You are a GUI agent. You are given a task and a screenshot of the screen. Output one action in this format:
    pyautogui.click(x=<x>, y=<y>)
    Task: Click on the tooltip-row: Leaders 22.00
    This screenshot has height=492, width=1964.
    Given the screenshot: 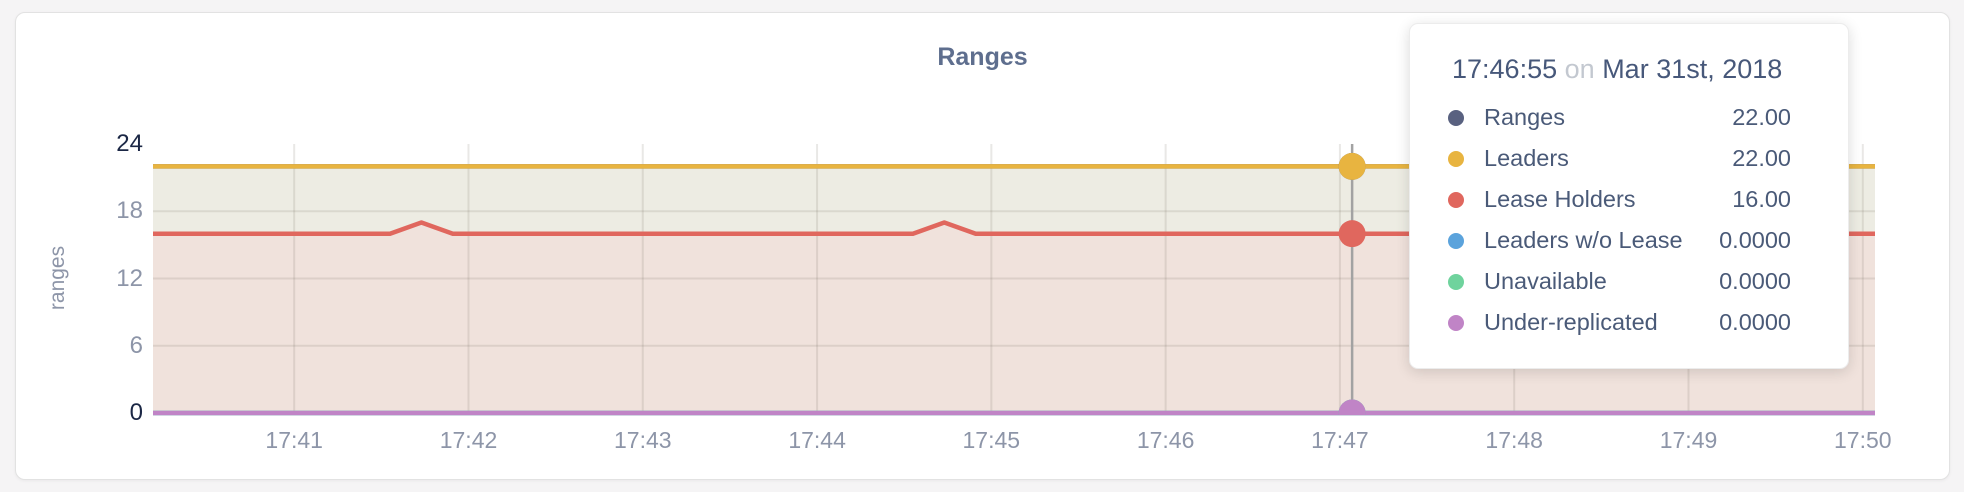 What is the action you would take?
    pyautogui.click(x=1619, y=158)
    